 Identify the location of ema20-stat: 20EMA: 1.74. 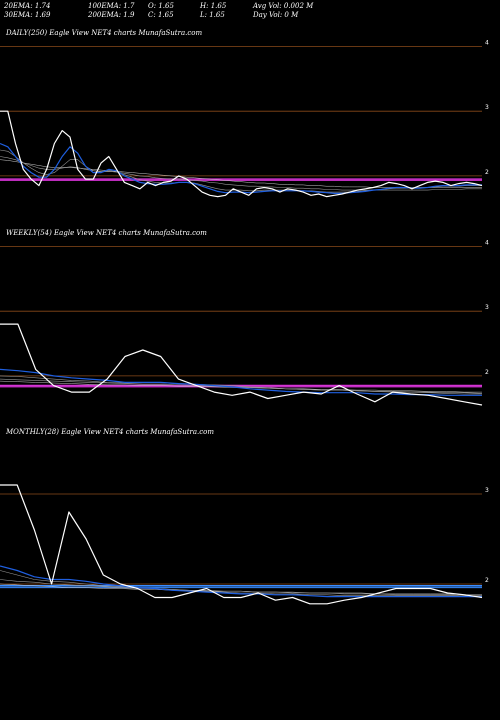
(27, 6).